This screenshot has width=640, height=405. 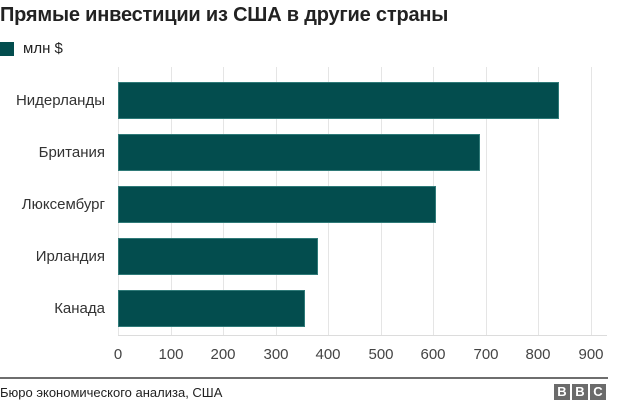 I want to click on x-tick-label: 300, so click(x=276, y=354).